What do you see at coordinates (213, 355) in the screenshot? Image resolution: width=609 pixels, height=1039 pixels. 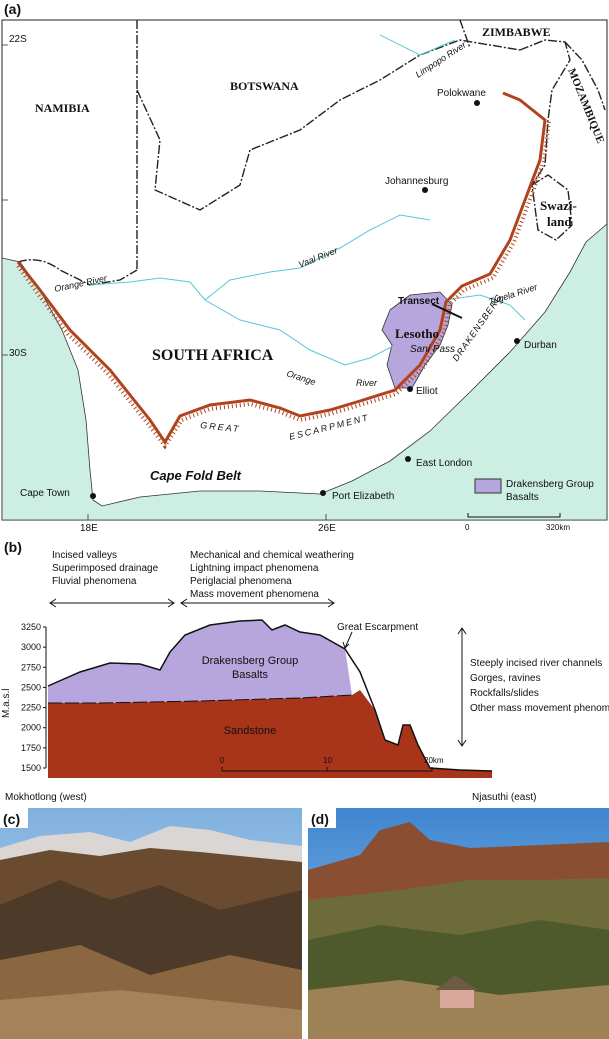 I see `country-label: SOUTH AFRICA` at bounding box center [213, 355].